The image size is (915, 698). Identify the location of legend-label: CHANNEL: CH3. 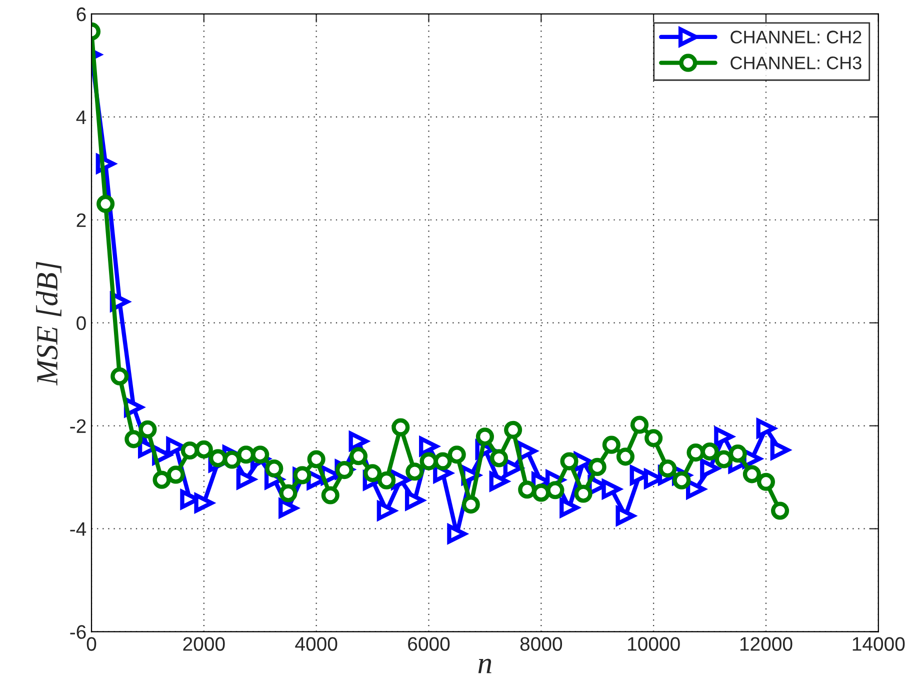
(796, 63).